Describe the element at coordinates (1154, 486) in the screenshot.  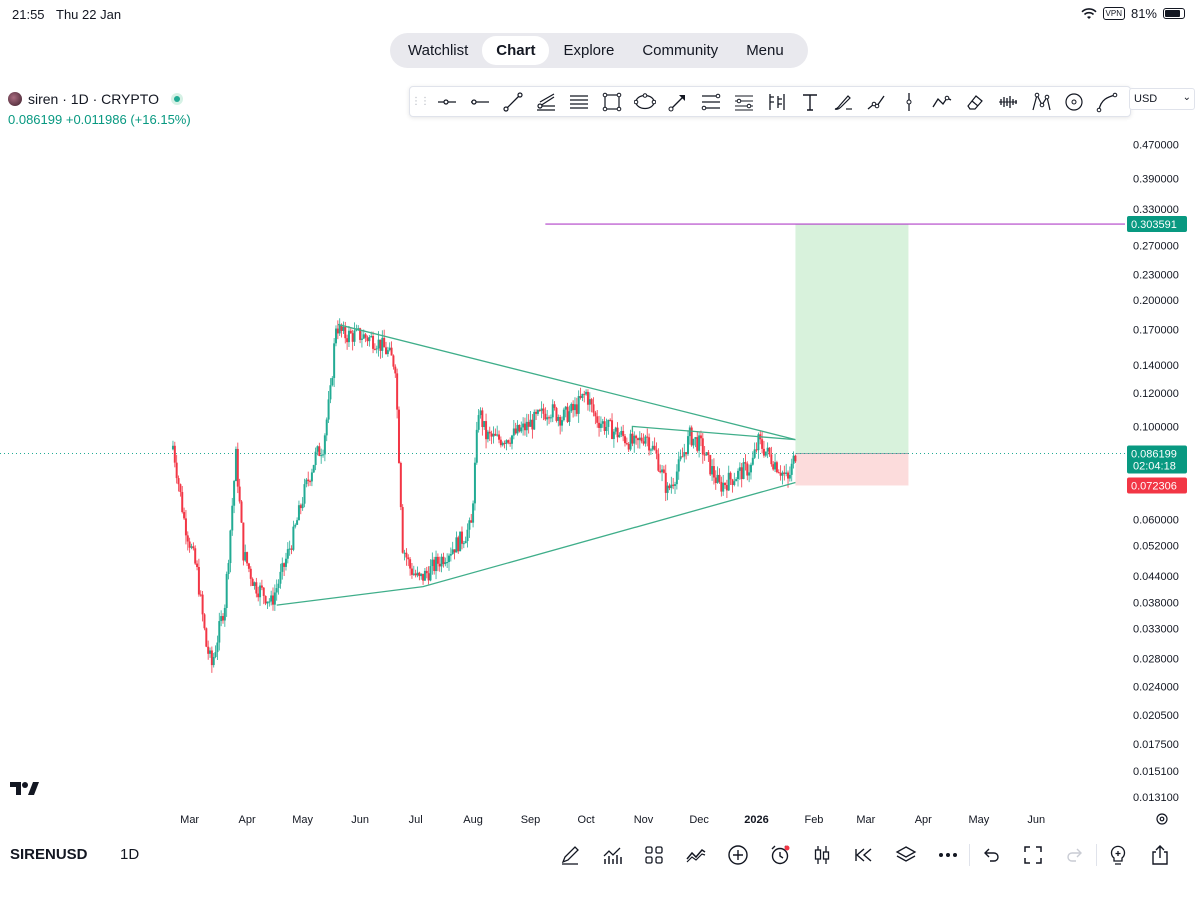
I see `stop-price-label: 0.072306` at that location.